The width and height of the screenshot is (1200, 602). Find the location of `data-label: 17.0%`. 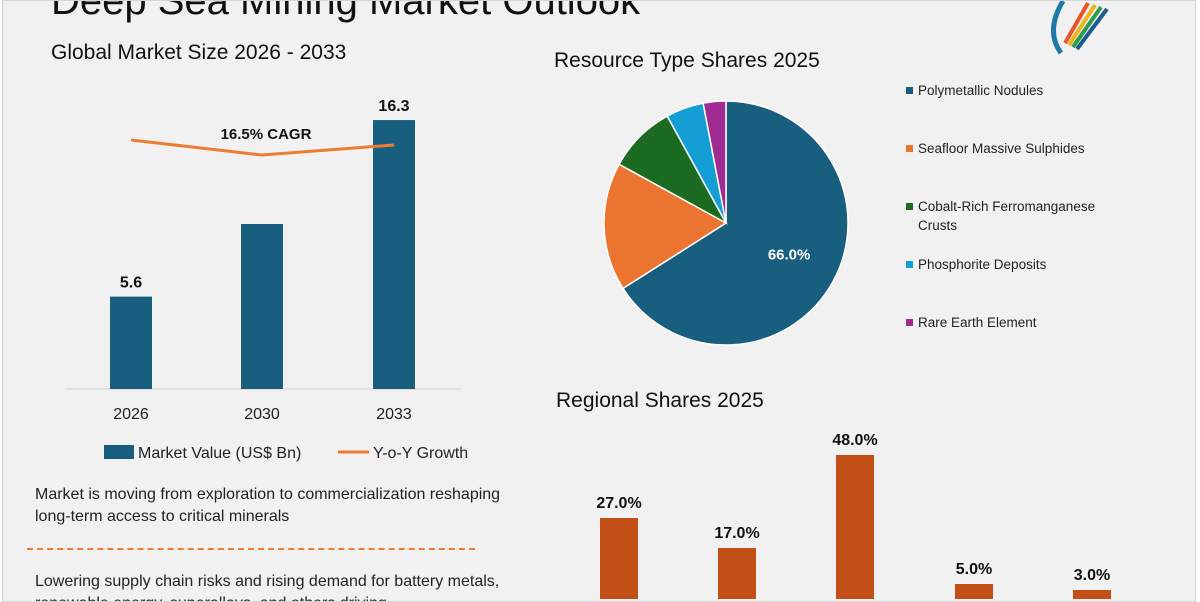

data-label: 17.0% is located at coordinates (736, 533).